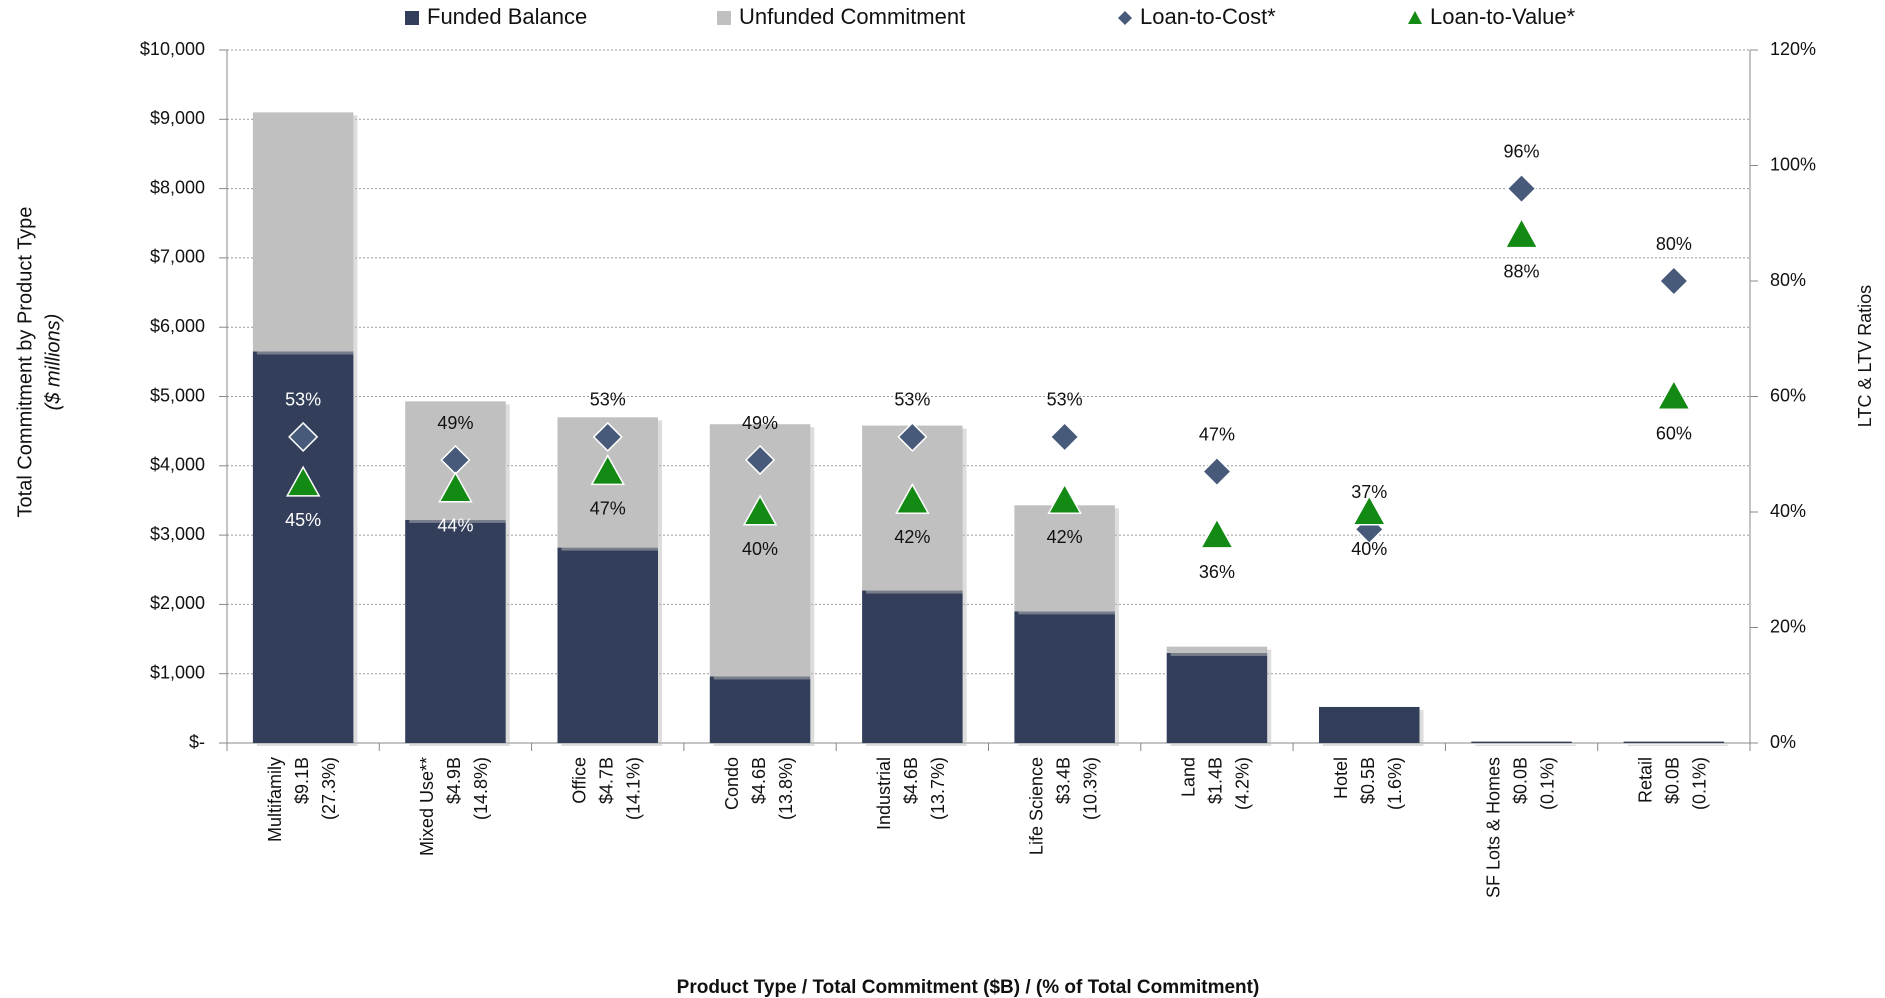 This screenshot has width=1885, height=998. What do you see at coordinates (303, 520) in the screenshot?
I see `data-label: 45%` at bounding box center [303, 520].